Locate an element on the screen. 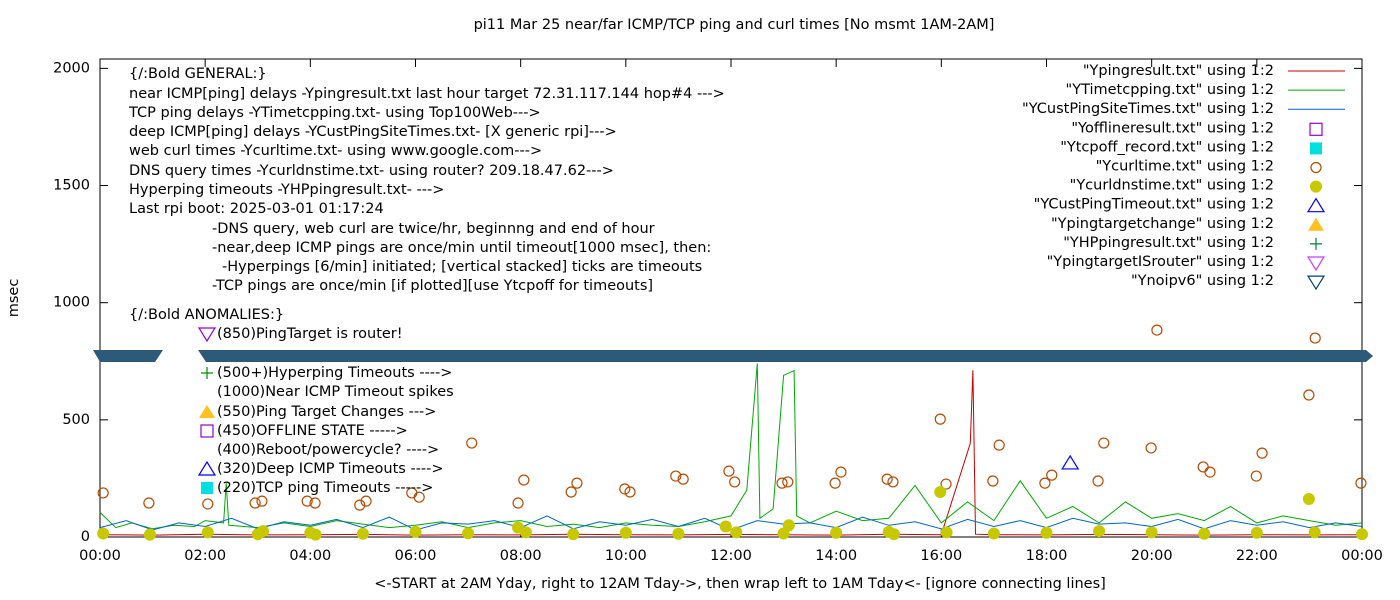 Image resolution: width=1400 pixels, height=600 pixels. annotation: {/:Bold GENERAL:} is located at coordinates (198, 74).